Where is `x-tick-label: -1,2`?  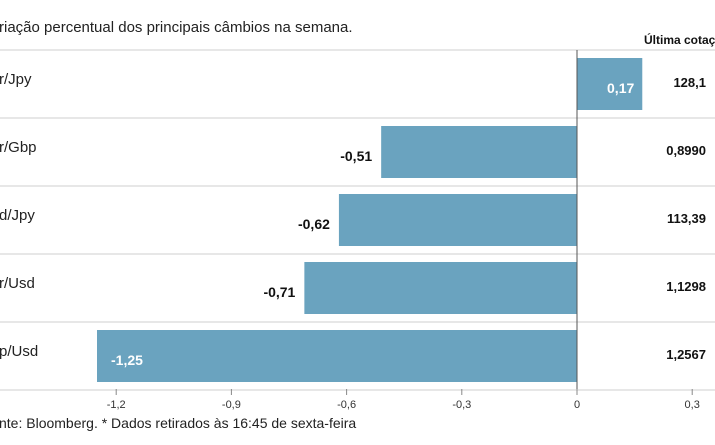 x-tick-label: -1,2 is located at coordinates (116, 405).